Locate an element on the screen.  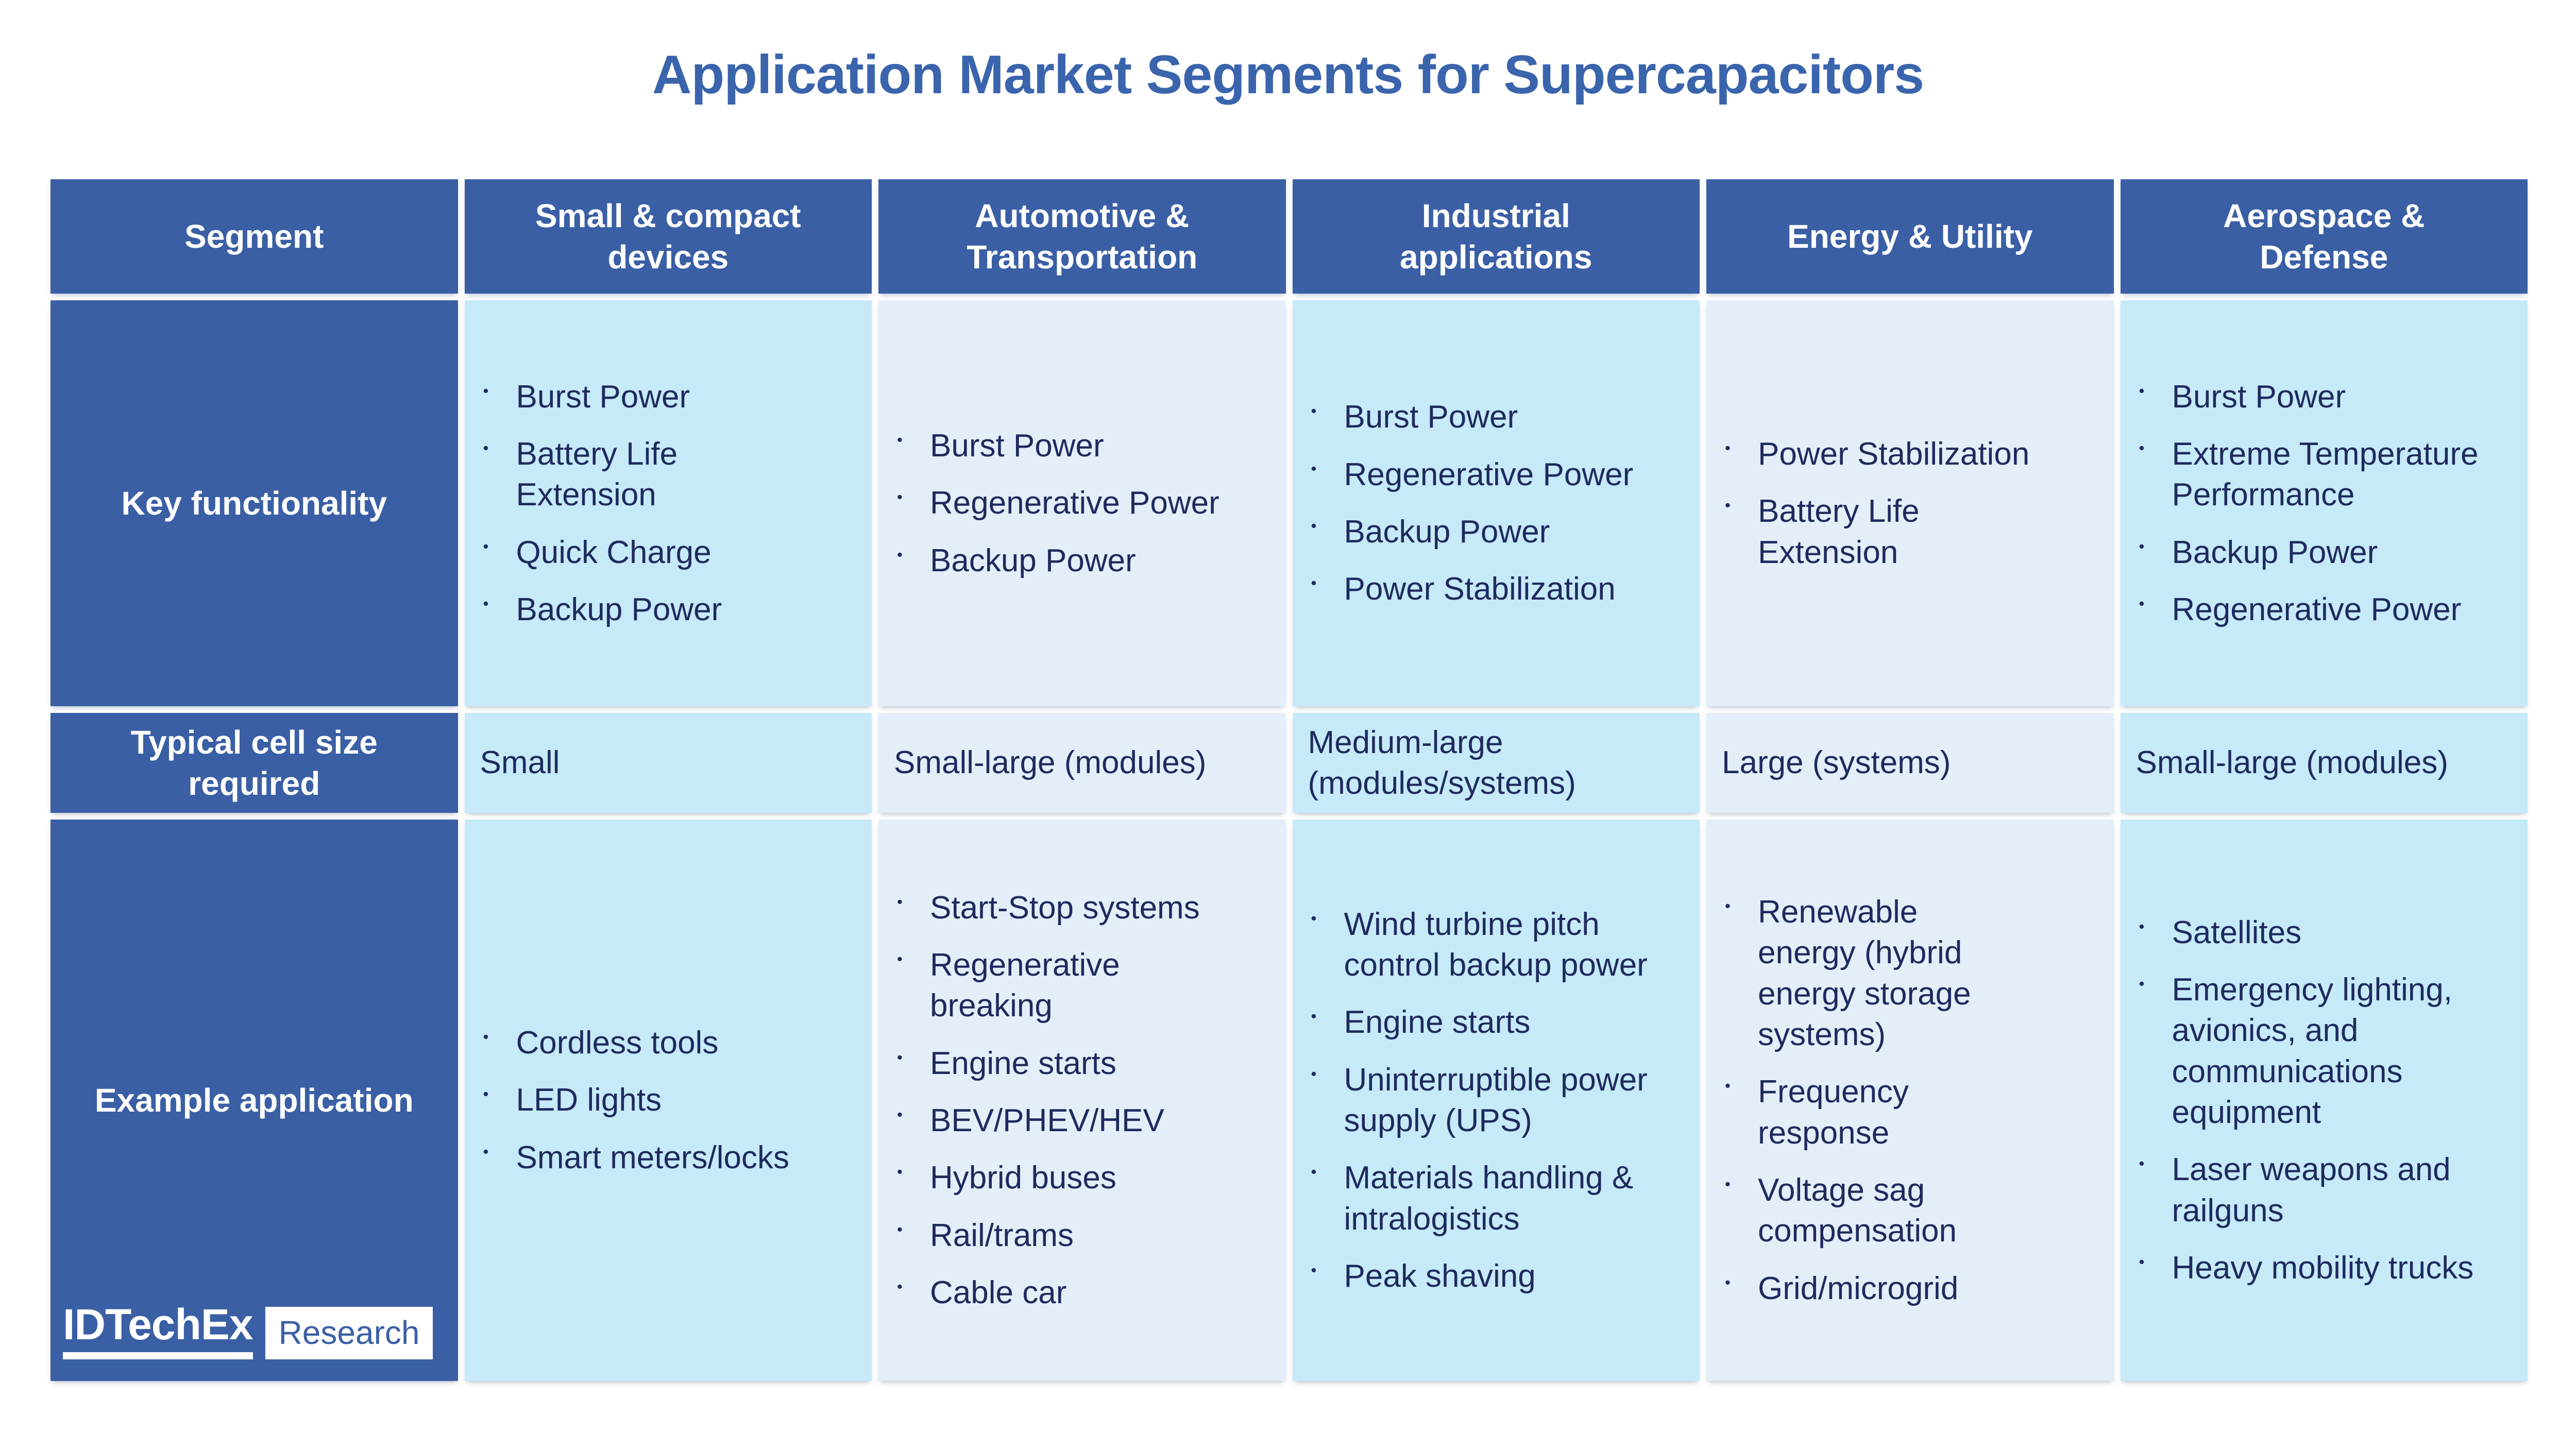
row-label-example-application: Example application IDTechEx Research is located at coordinates (254, 1101).